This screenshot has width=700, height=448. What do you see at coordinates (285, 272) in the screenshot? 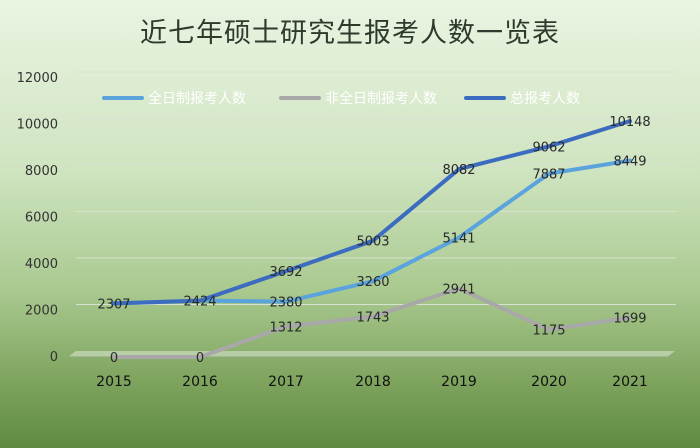
I see `data-label: 3692` at bounding box center [285, 272].